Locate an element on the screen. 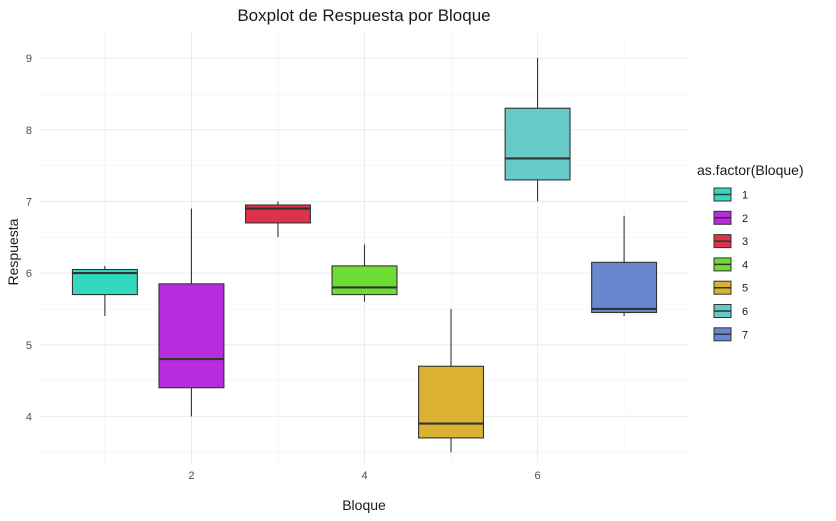  y-tick-label: 5 is located at coordinates (29, 346).